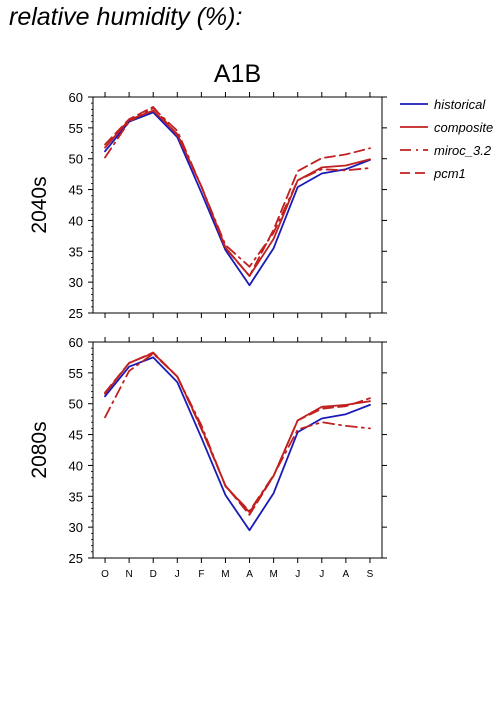 This screenshot has width=501, height=709. What do you see at coordinates (237, 74) in the screenshot?
I see `panel-title: A1B` at bounding box center [237, 74].